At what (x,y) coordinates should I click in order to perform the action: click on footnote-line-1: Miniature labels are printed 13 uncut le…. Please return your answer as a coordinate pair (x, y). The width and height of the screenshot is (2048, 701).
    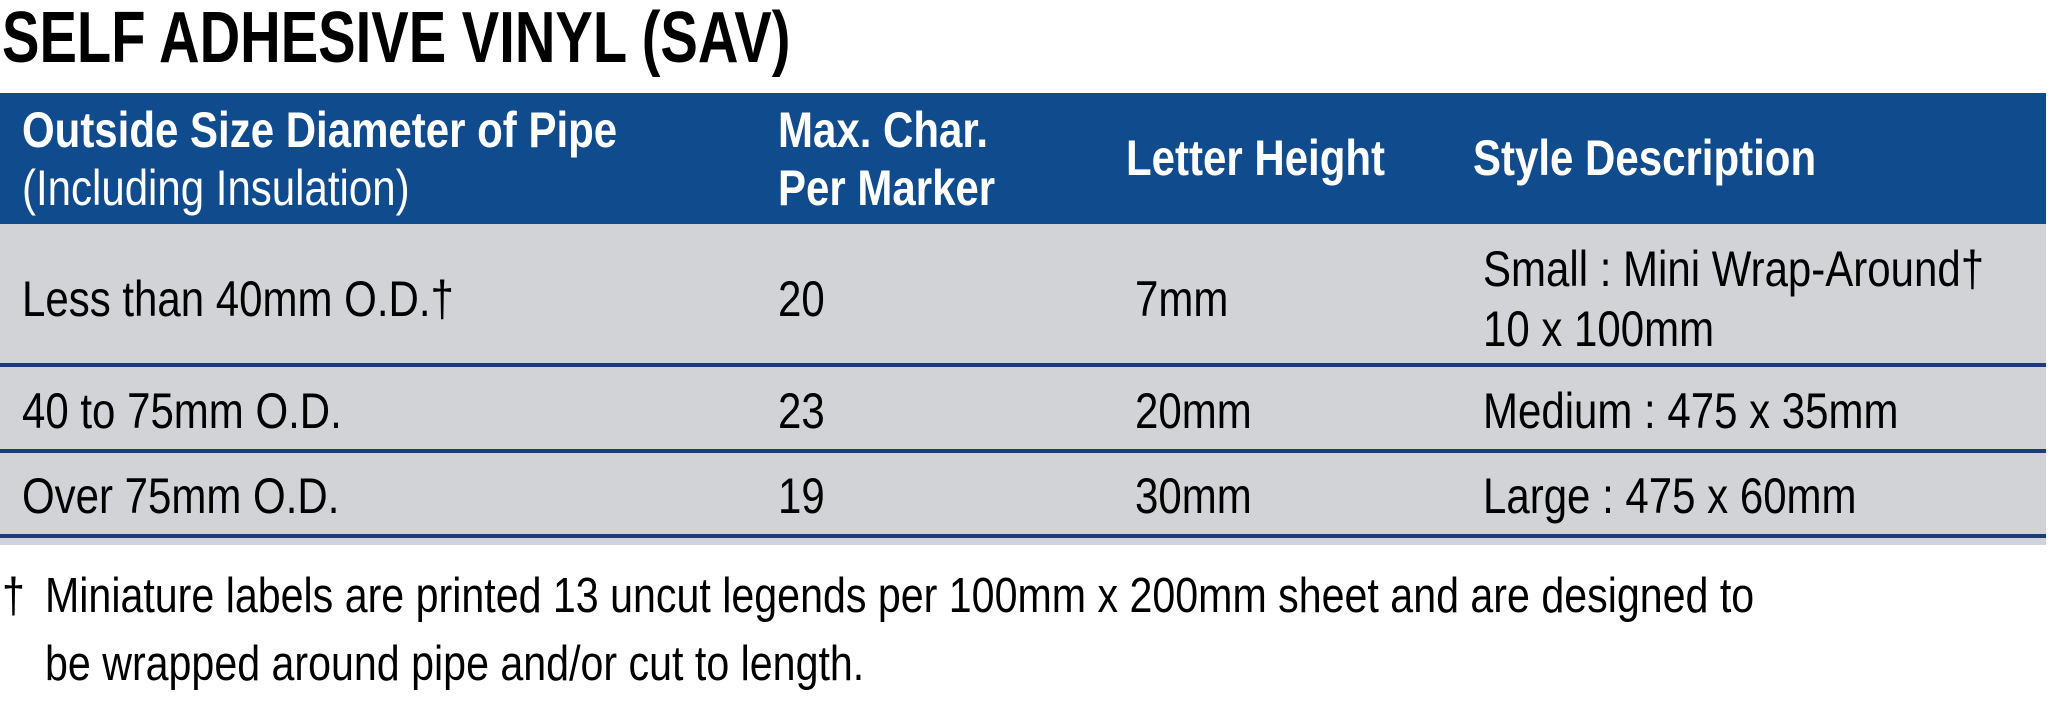
    Looking at the image, I should click on (900, 596).